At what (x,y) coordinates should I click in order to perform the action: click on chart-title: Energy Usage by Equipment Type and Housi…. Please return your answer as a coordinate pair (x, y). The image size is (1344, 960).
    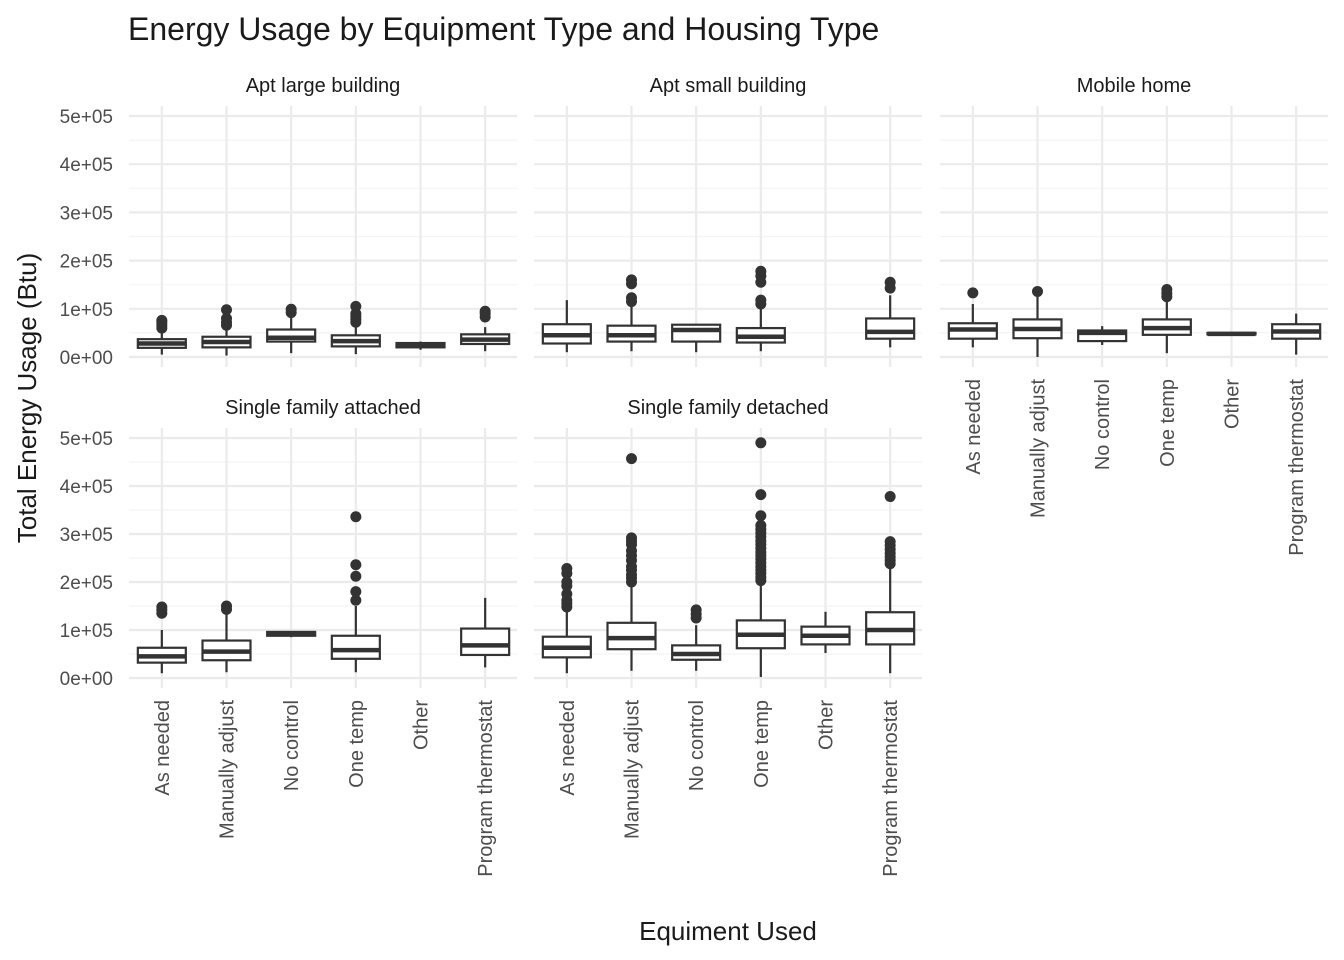
    Looking at the image, I should click on (503, 29).